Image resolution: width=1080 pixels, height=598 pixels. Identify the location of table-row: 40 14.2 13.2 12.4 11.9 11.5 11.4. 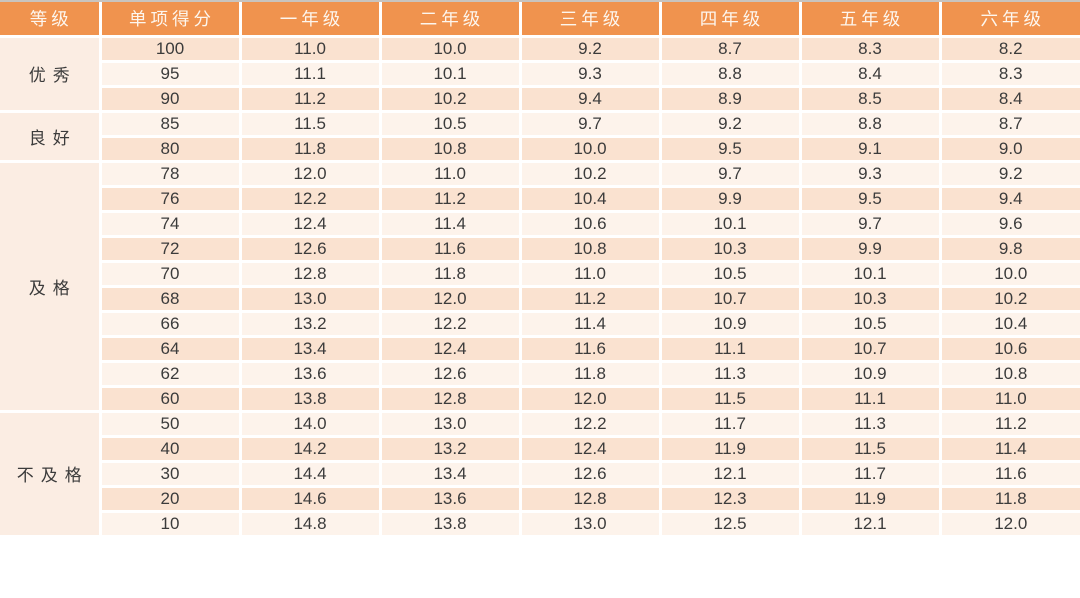
(540, 449).